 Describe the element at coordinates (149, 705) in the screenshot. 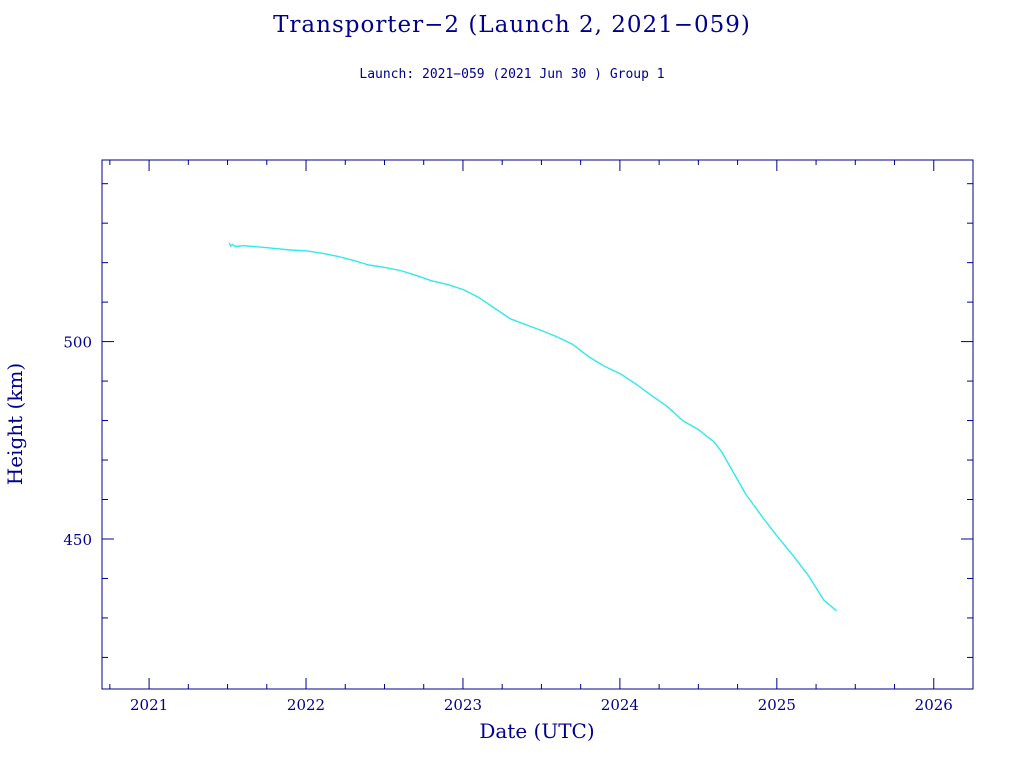

I see `x-tick-label: 2021` at that location.